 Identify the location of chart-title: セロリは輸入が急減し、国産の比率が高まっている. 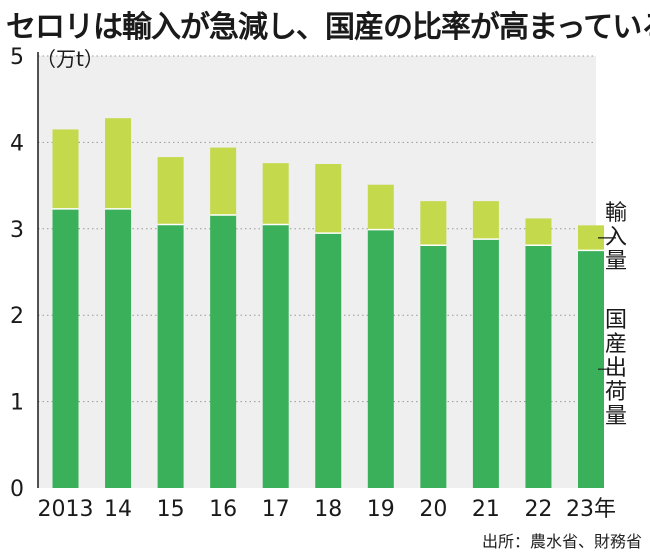
(328, 27).